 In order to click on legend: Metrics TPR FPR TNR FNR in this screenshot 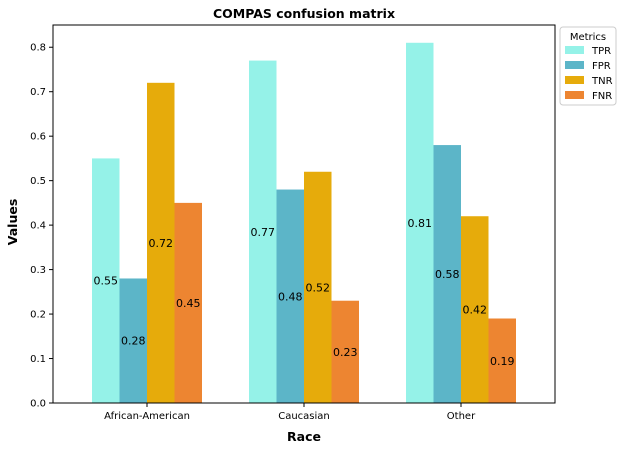, I will do `click(588, 66)`.